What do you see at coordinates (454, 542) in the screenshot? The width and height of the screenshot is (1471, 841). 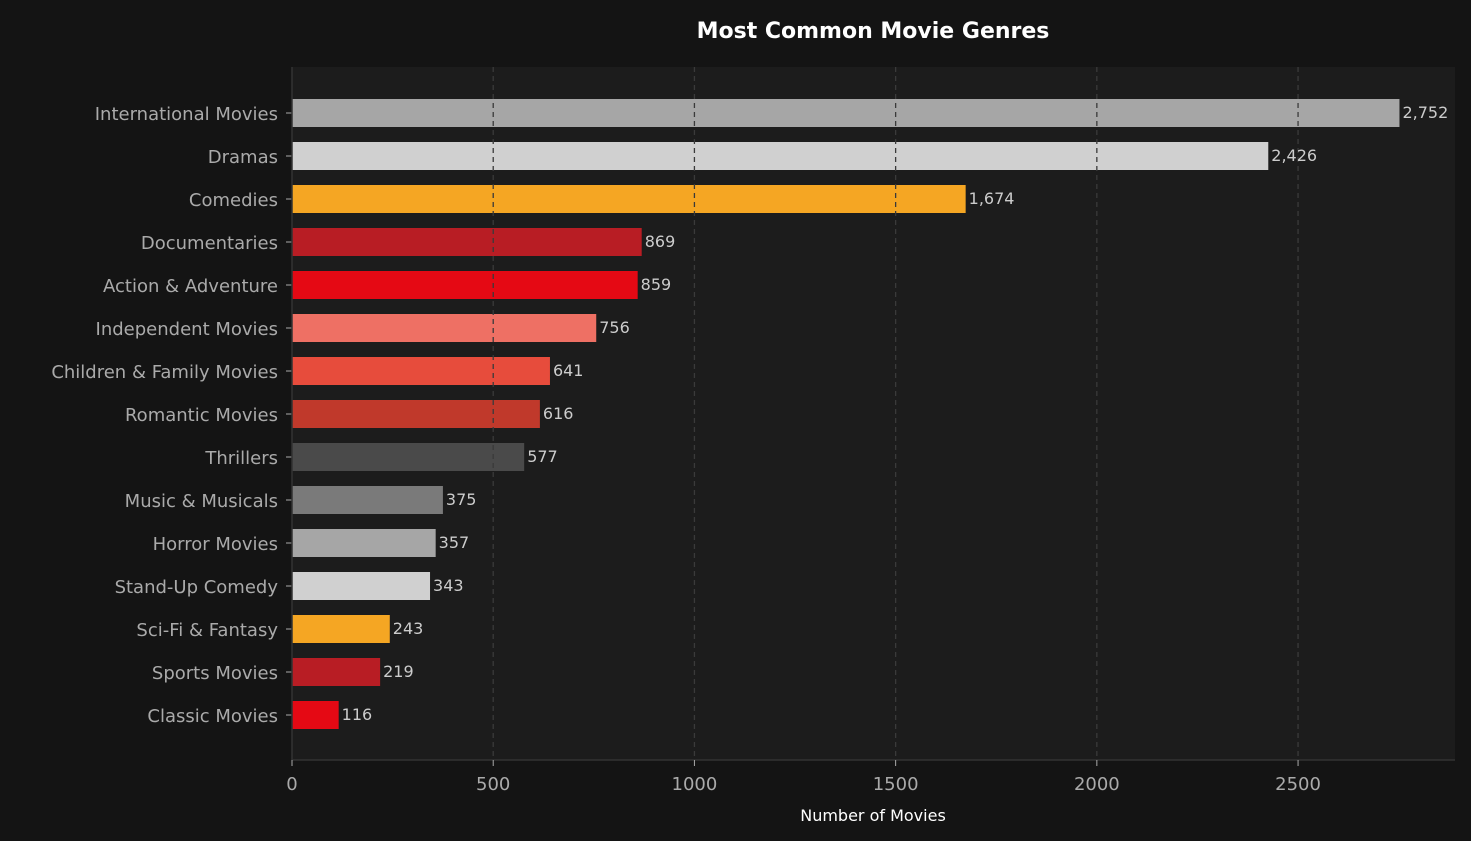 I see `data-label: 357` at bounding box center [454, 542].